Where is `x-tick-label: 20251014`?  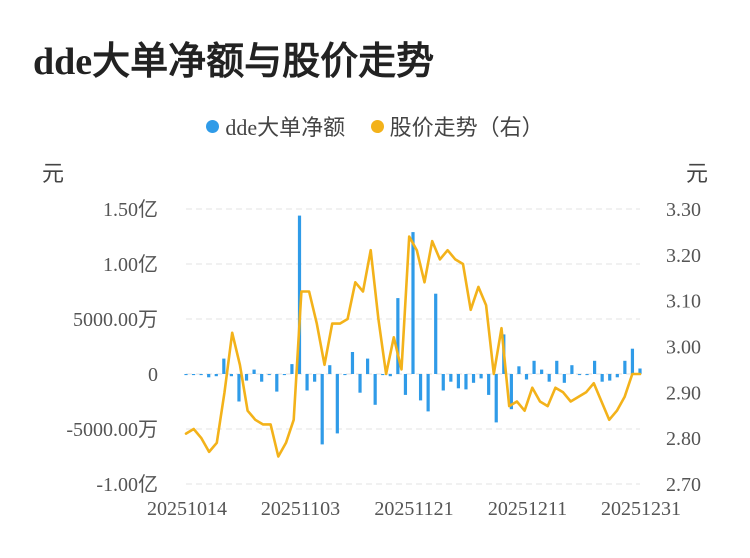 x-tick-label: 20251014 is located at coordinates (187, 509).